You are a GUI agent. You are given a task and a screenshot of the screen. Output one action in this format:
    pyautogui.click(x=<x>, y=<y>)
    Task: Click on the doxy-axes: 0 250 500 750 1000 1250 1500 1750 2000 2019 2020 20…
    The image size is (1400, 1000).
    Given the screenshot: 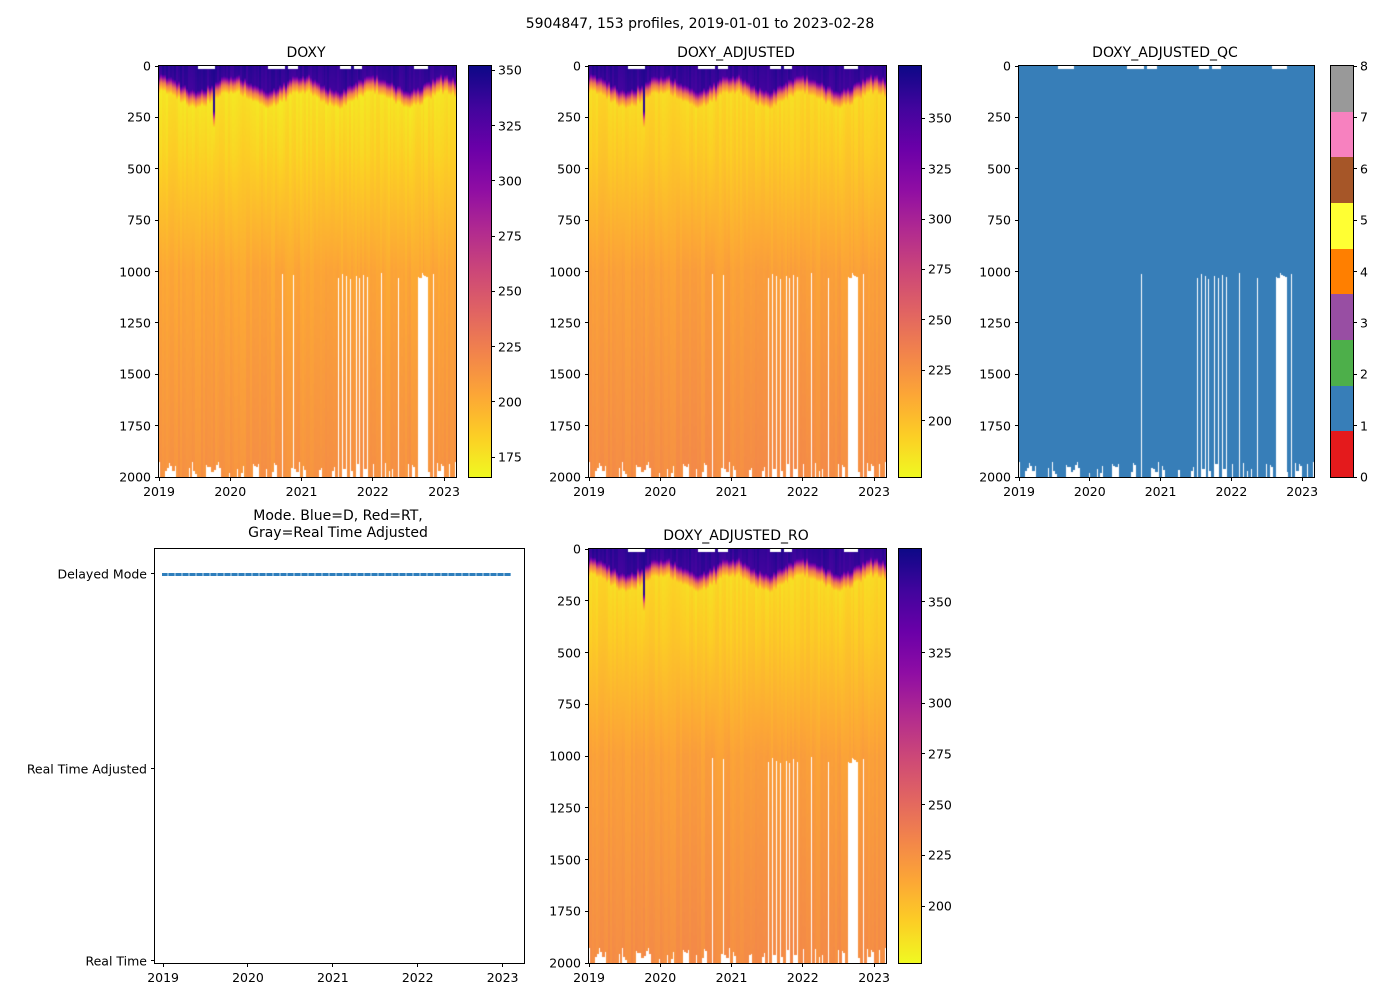 What is the action you would take?
    pyautogui.click(x=289, y=279)
    